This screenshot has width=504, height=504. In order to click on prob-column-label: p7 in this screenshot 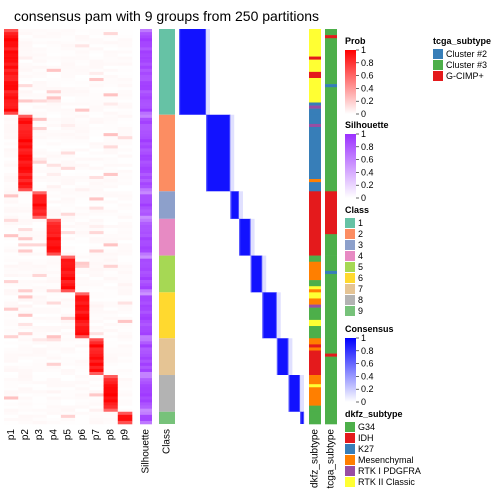, I will do `click(96, 435)`.